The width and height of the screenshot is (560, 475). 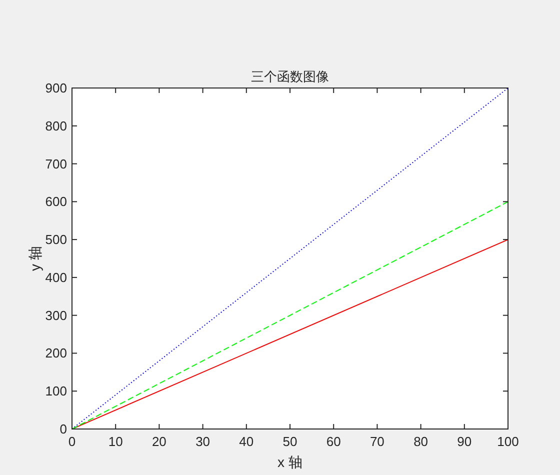 What do you see at coordinates (290, 462) in the screenshot?
I see `x-axis-title: x 轴` at bounding box center [290, 462].